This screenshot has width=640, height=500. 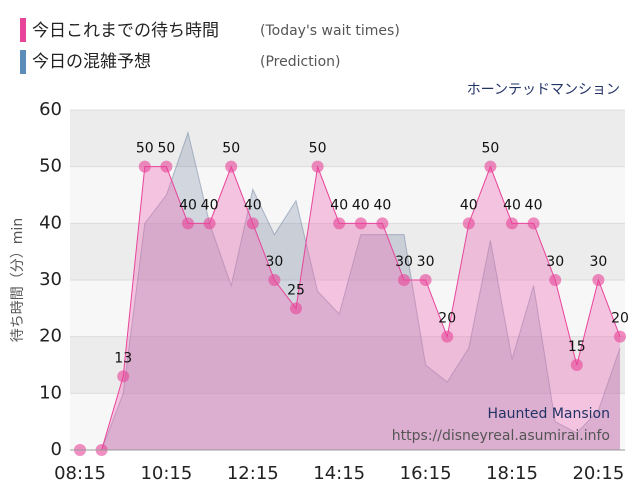 I want to click on chart-subtitle: ホーンテッドマンション, so click(x=543, y=90).